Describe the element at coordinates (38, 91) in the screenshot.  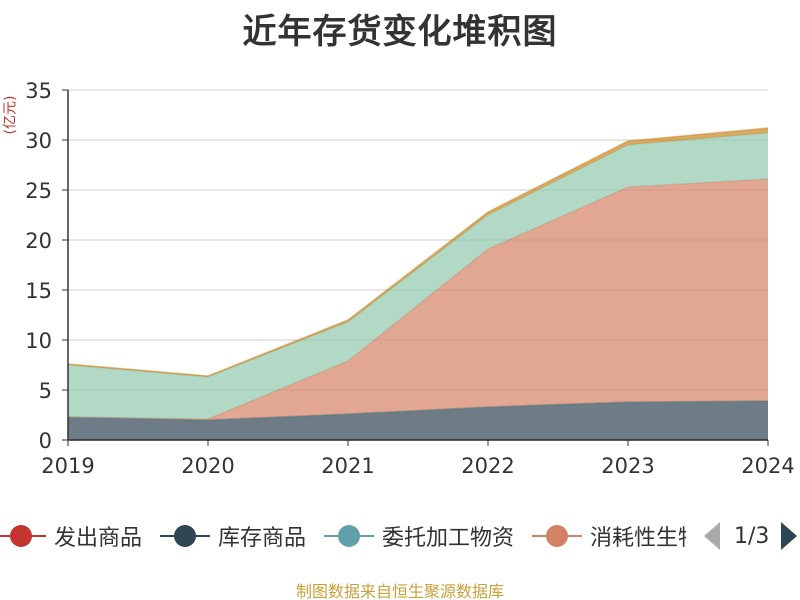
I see `y-tick-label: 35` at that location.